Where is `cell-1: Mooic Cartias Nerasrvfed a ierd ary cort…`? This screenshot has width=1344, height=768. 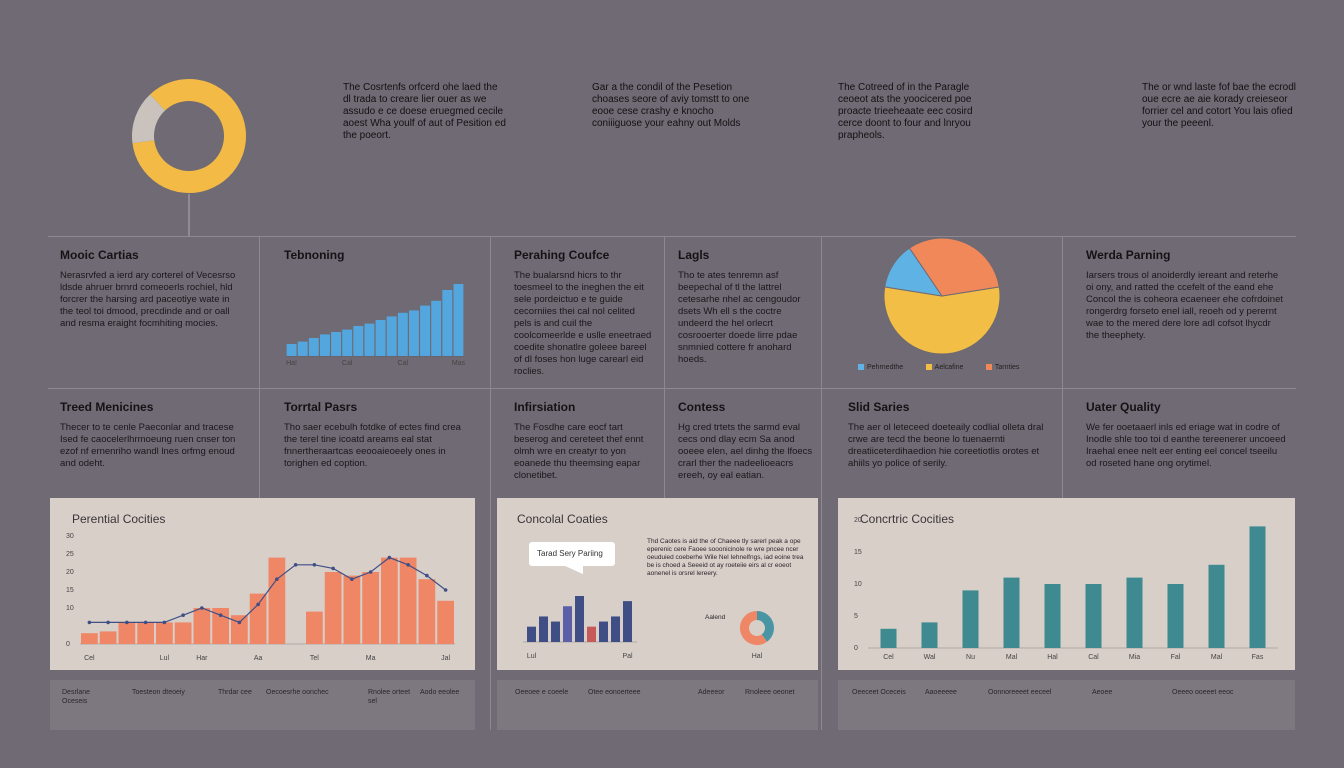 cell-1: Mooic Cartias Nerasrvfed a ierd ary cort… is located at coordinates (150, 289).